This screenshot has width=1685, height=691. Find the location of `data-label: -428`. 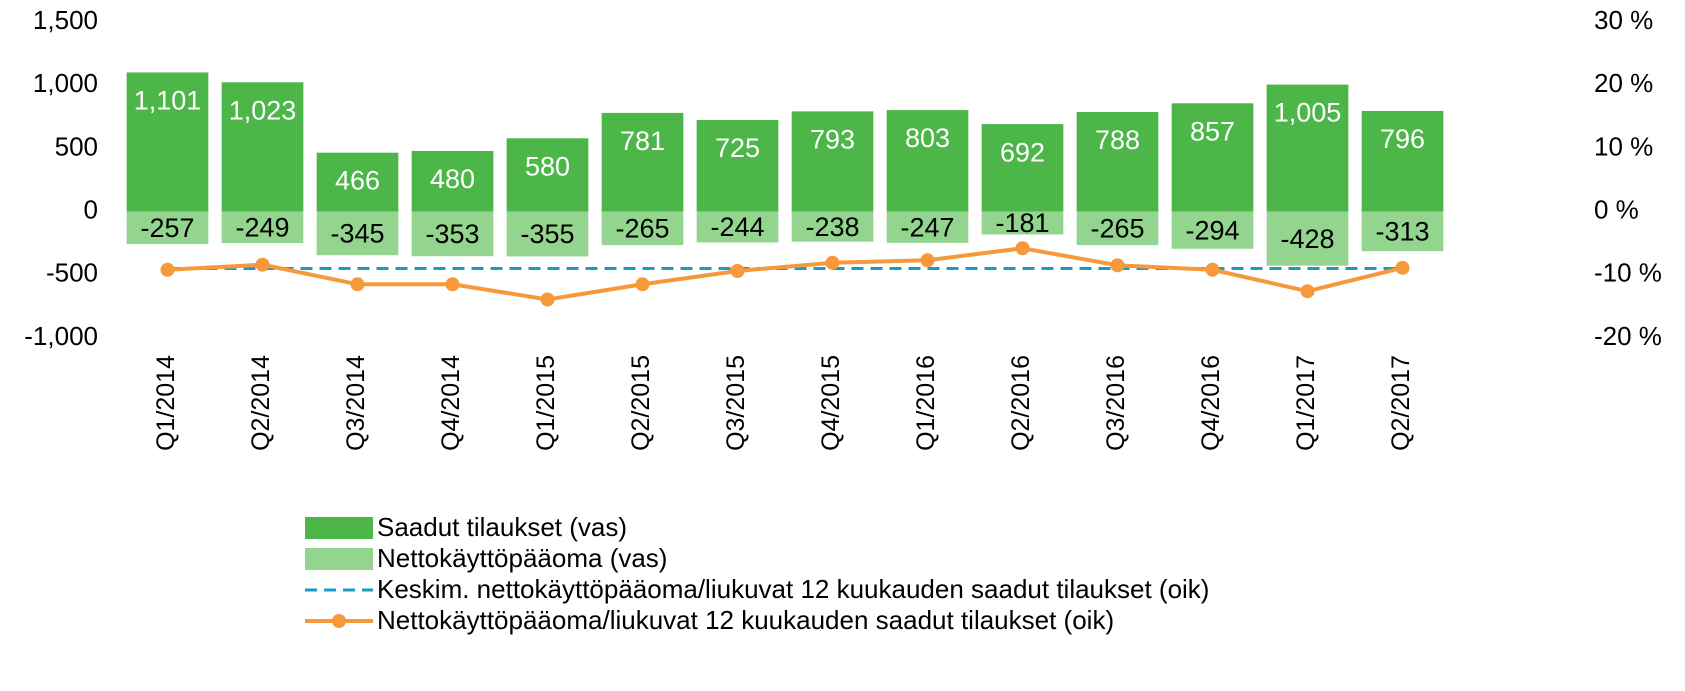

data-label: -428 is located at coordinates (1307, 239).